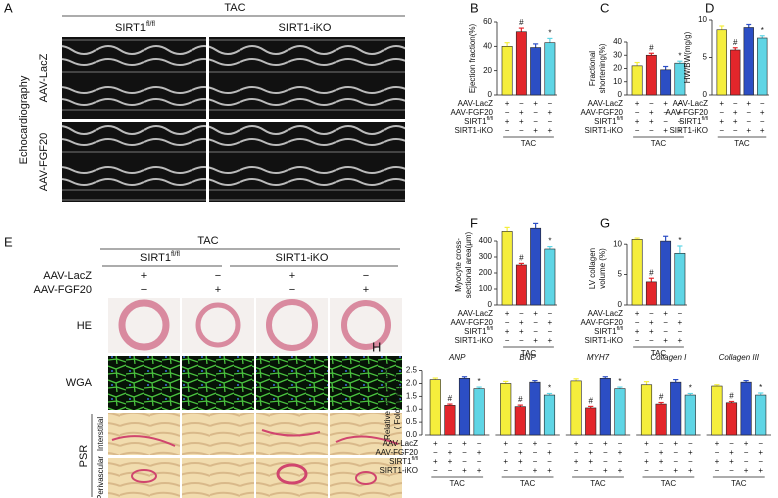 The height and width of the screenshot is (498, 778). I want to click on condition-label: AAV-FGF20, so click(686, 112).